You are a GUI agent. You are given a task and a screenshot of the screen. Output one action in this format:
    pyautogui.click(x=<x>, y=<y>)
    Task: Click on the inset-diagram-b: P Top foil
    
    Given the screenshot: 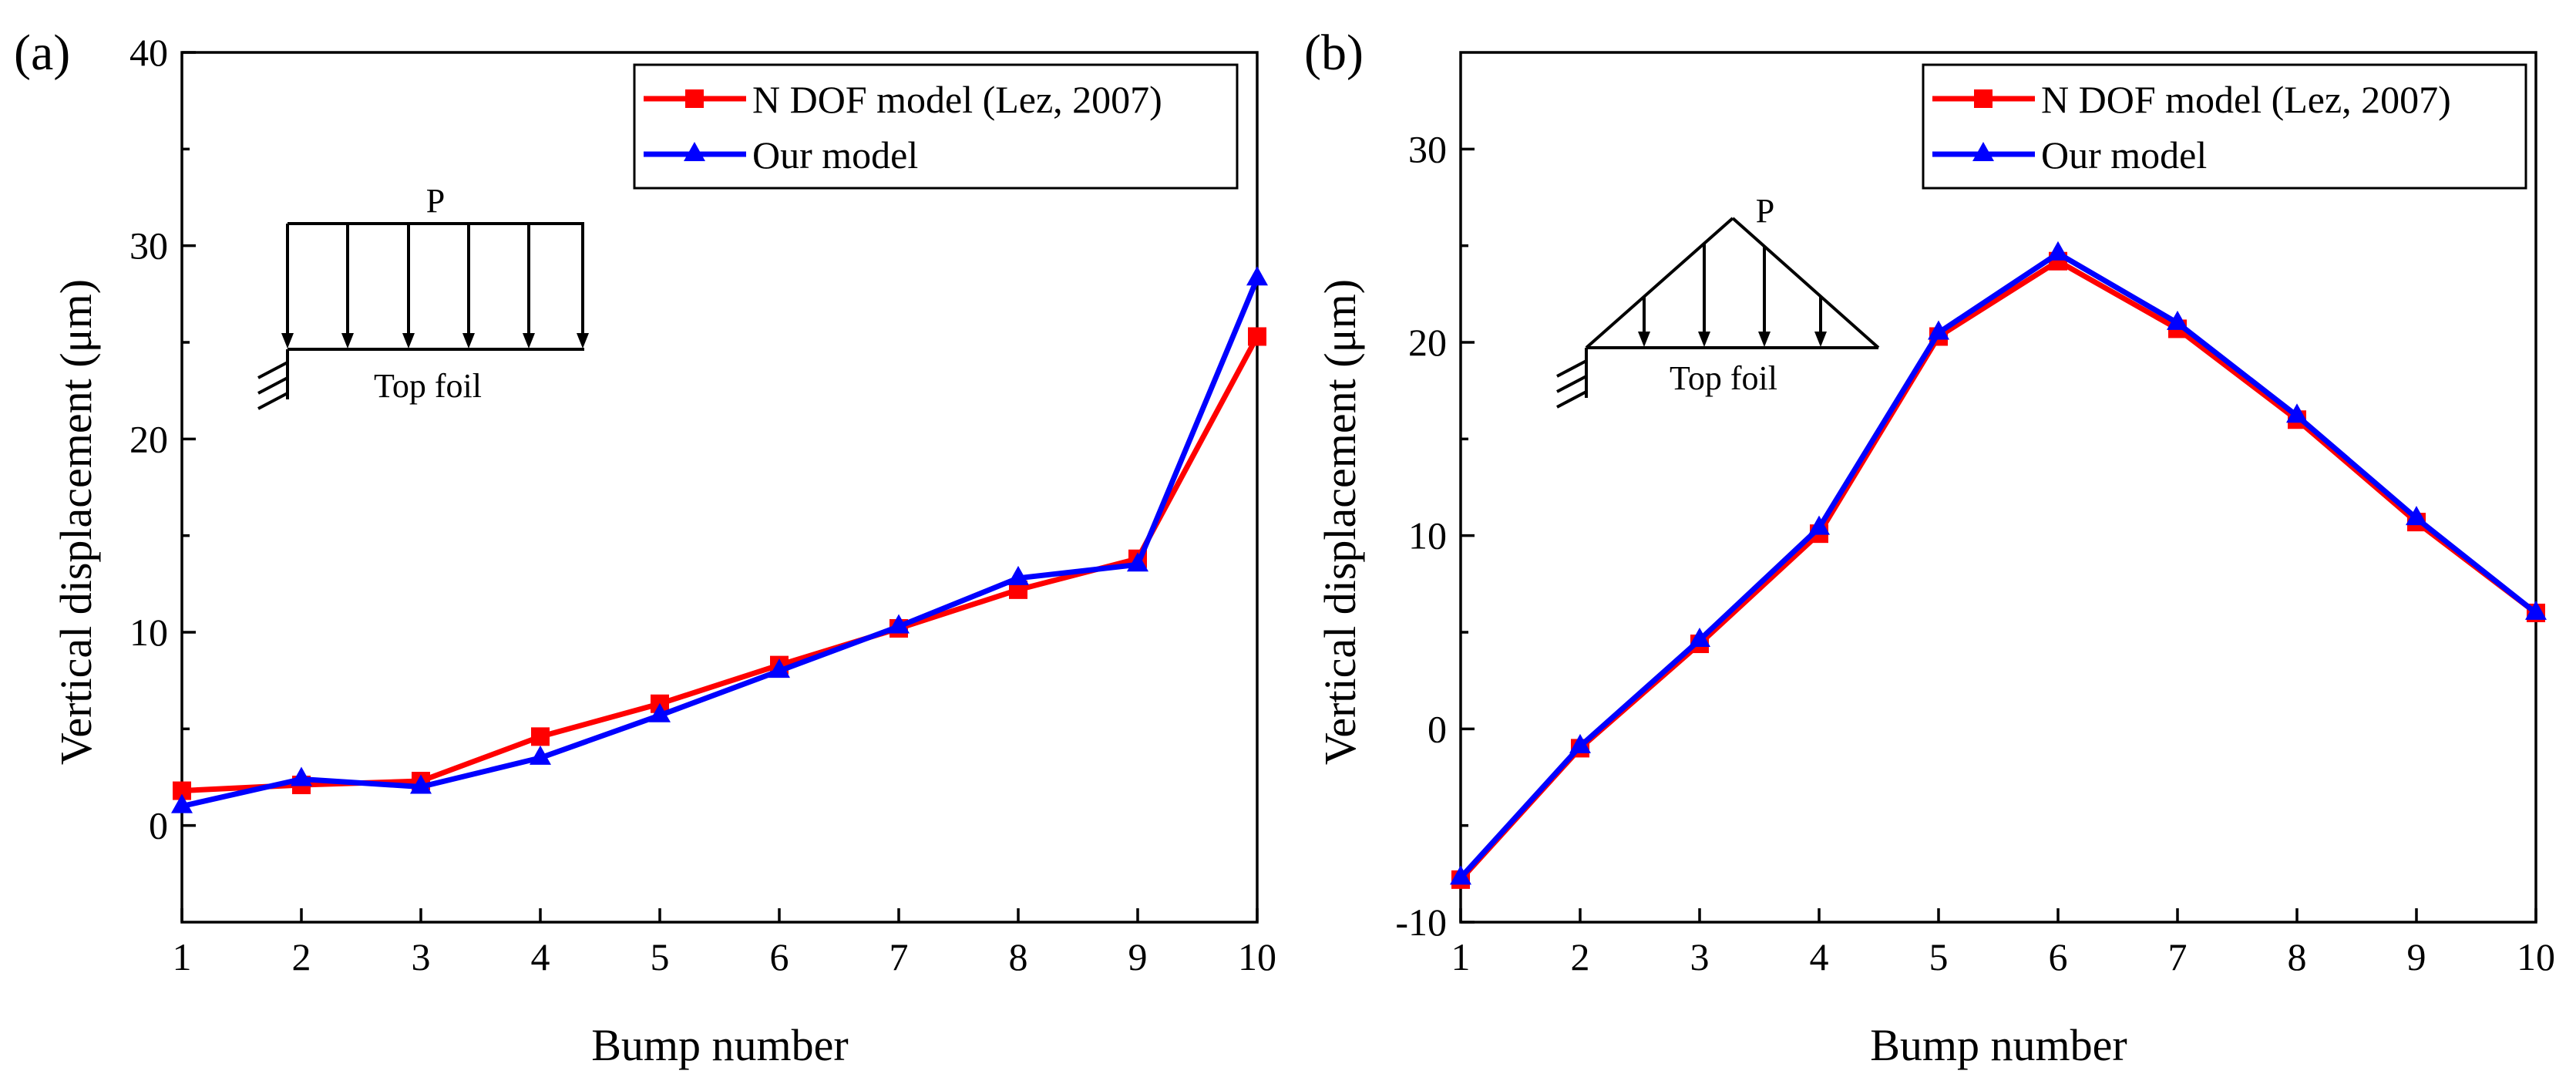 What is the action you would take?
    pyautogui.click(x=1718, y=300)
    